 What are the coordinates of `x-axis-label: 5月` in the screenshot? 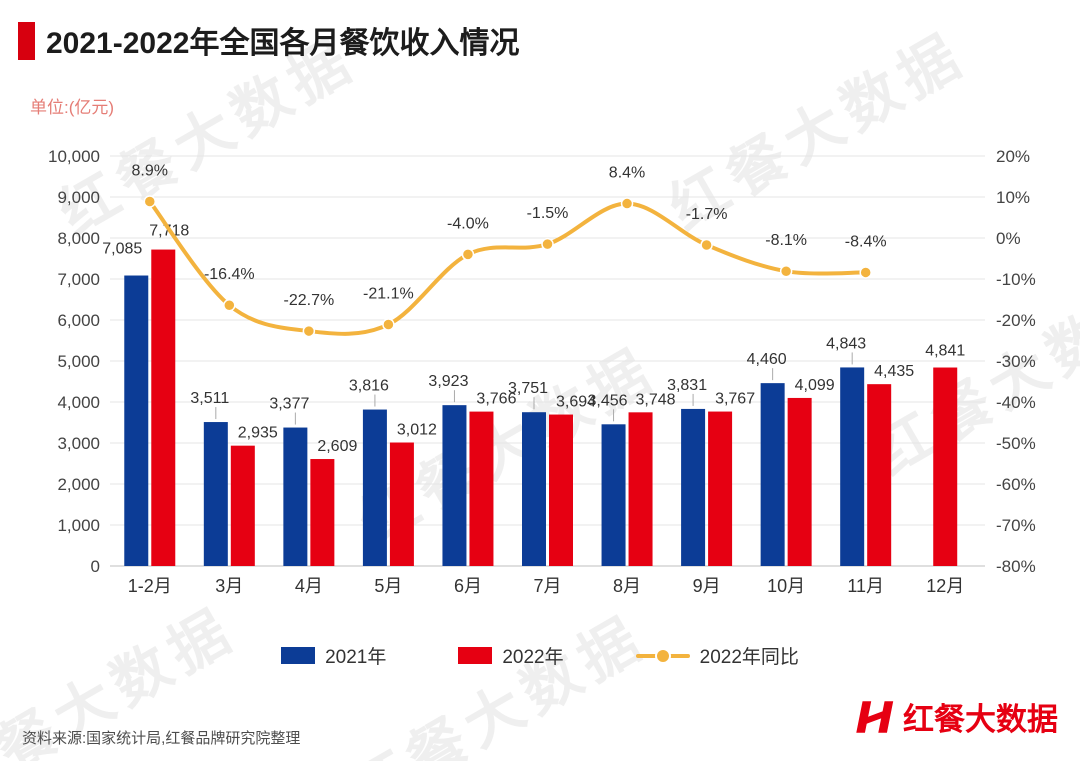 It's located at (388, 586).